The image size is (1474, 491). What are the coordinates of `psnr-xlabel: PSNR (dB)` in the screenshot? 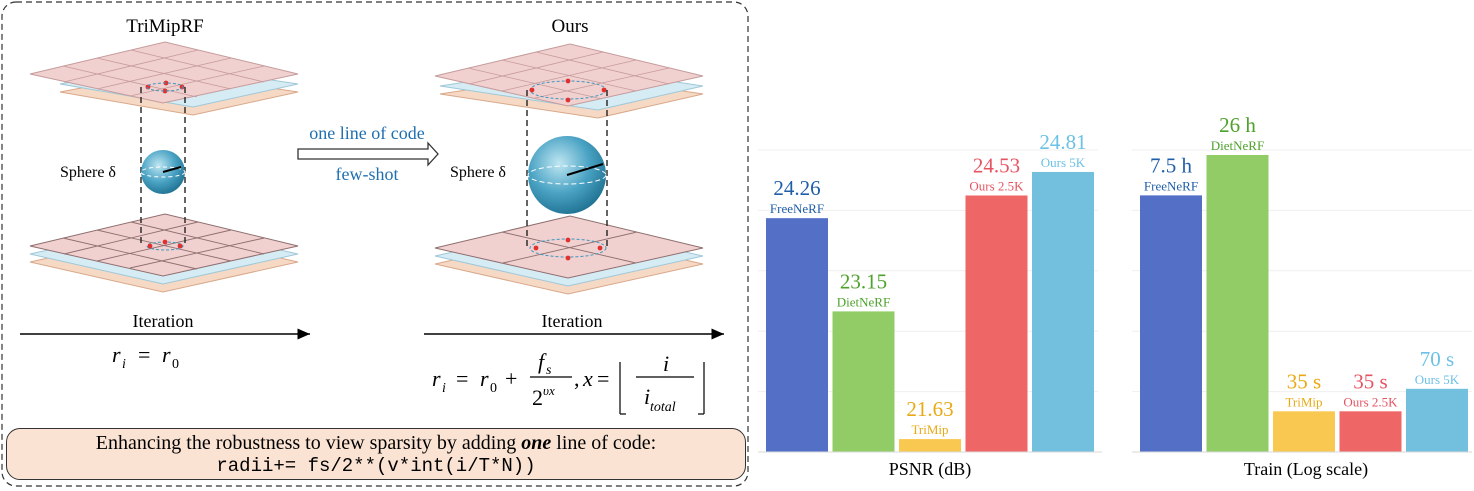 It's located at (930, 469).